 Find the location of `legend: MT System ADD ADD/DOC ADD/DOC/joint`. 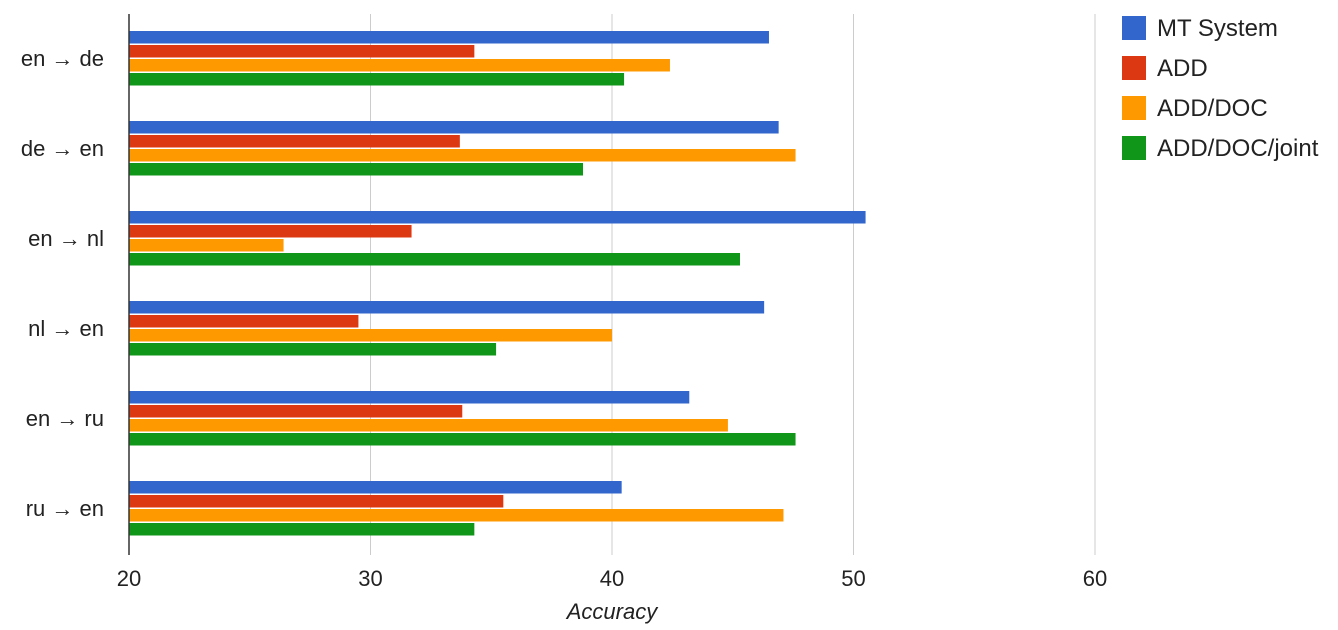

legend: MT System ADD ADD/DOC ADD/DOC/joint is located at coordinates (1220, 88).